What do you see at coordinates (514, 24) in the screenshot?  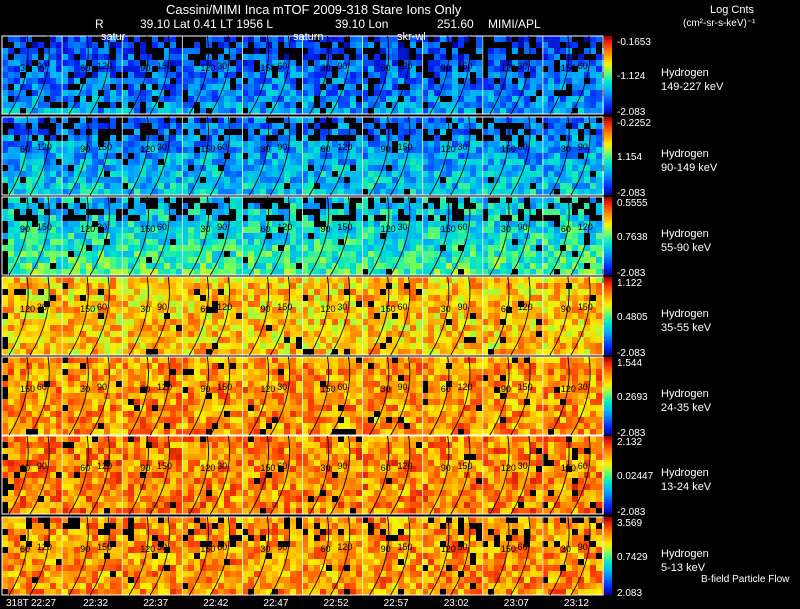 I see `info-organization: MIMI/APL` at bounding box center [514, 24].